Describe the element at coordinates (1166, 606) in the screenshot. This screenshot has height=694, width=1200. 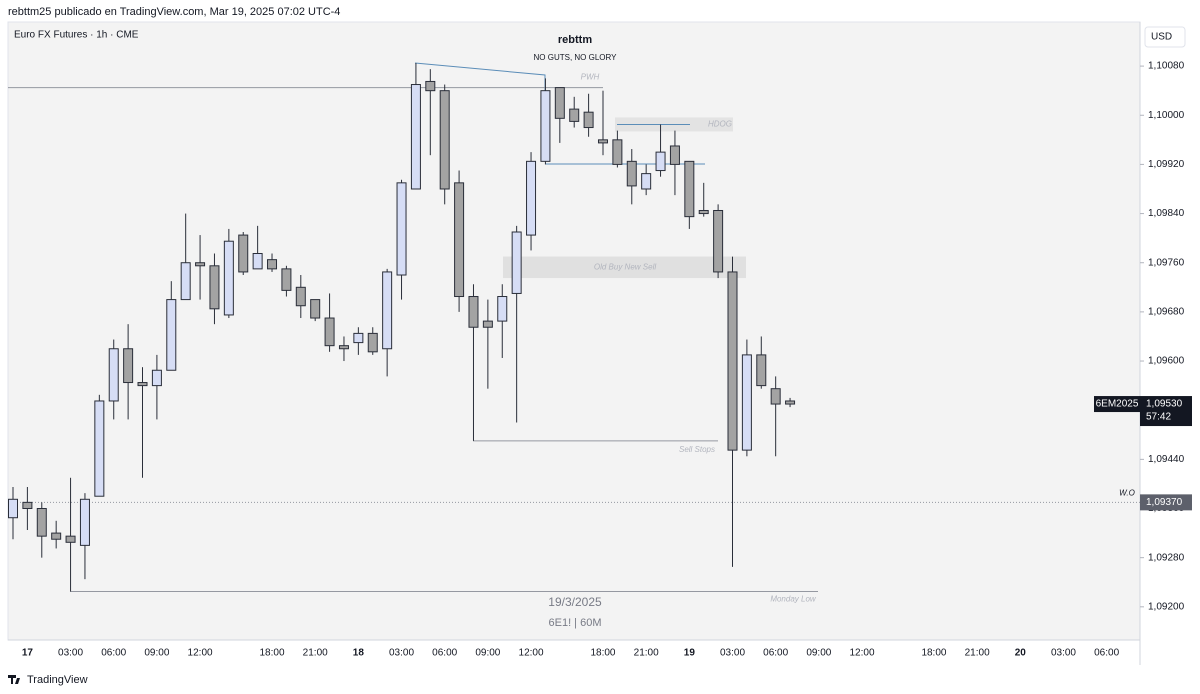
I see `y-tick-label: 1,09200` at that location.